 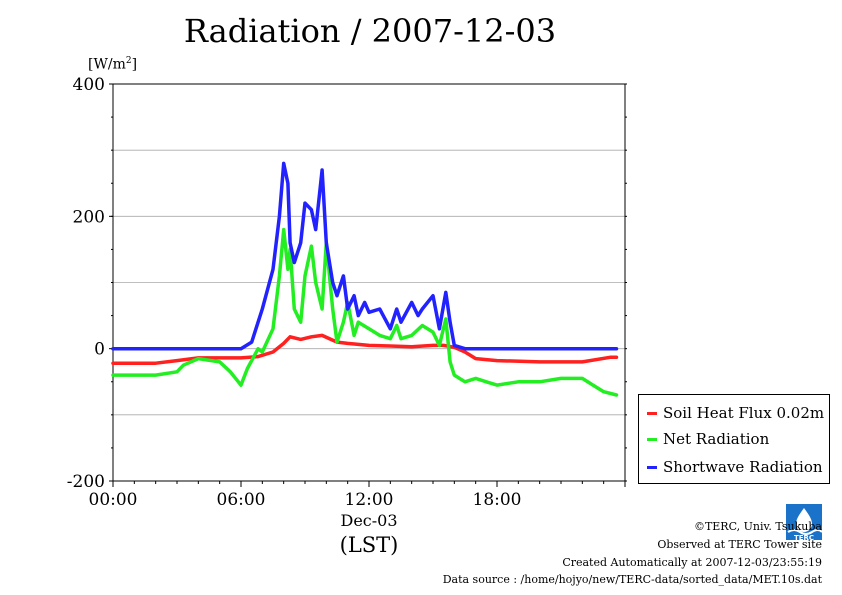 I want to click on legend-item-shortwave-radiation: Shortwave Radiation, so click(x=735, y=467).